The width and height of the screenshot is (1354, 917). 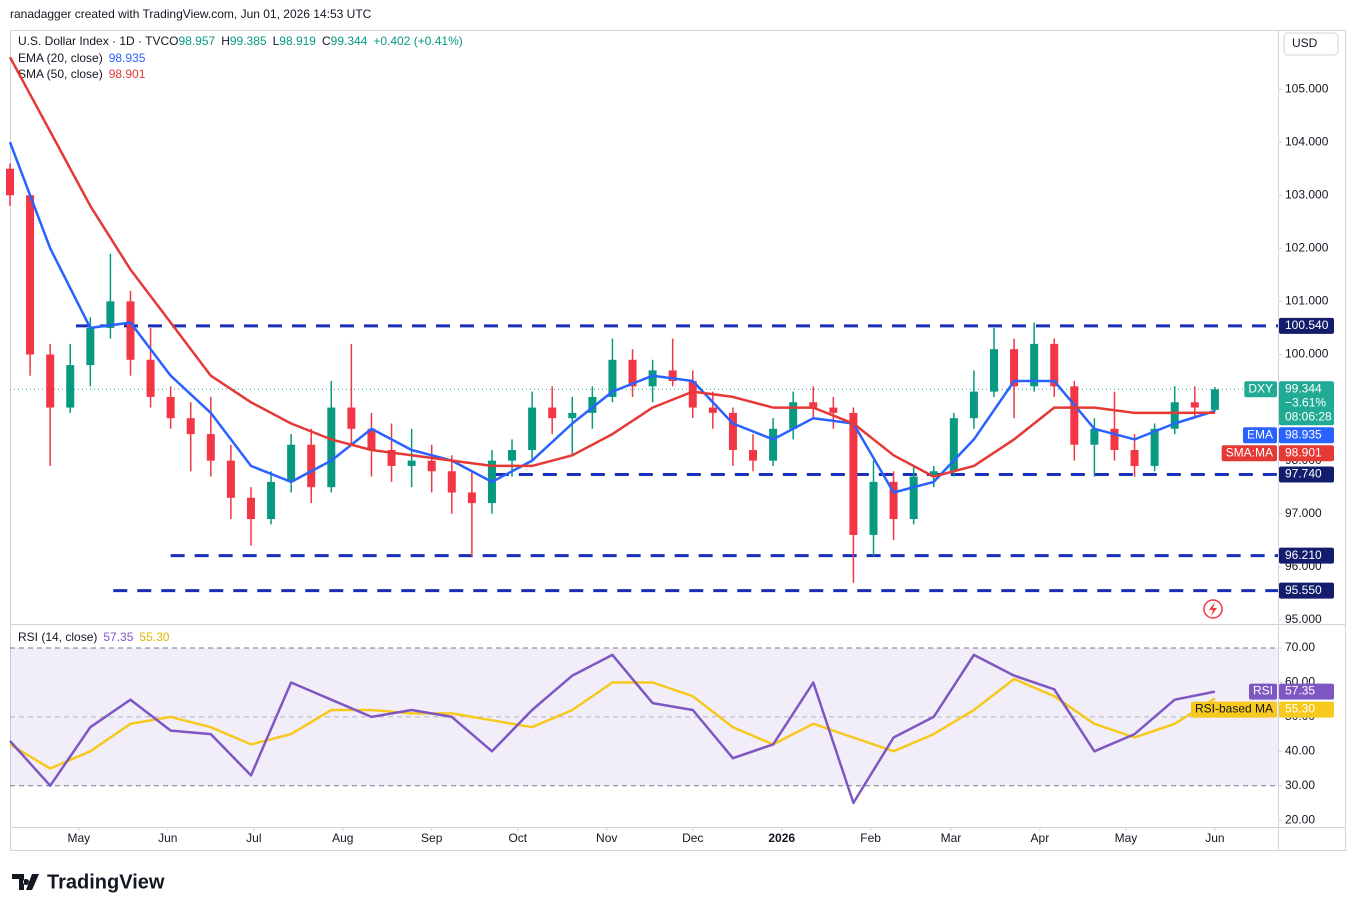 I want to click on brand-logo, so click(x=25, y=882).